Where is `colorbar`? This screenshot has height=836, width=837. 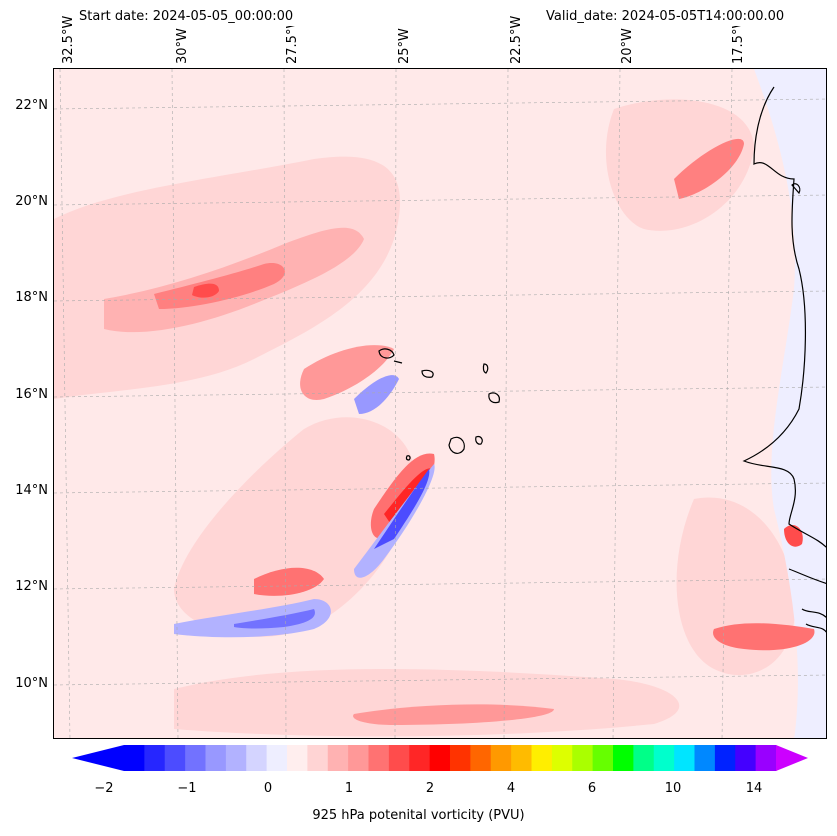 colorbar is located at coordinates (440, 758).